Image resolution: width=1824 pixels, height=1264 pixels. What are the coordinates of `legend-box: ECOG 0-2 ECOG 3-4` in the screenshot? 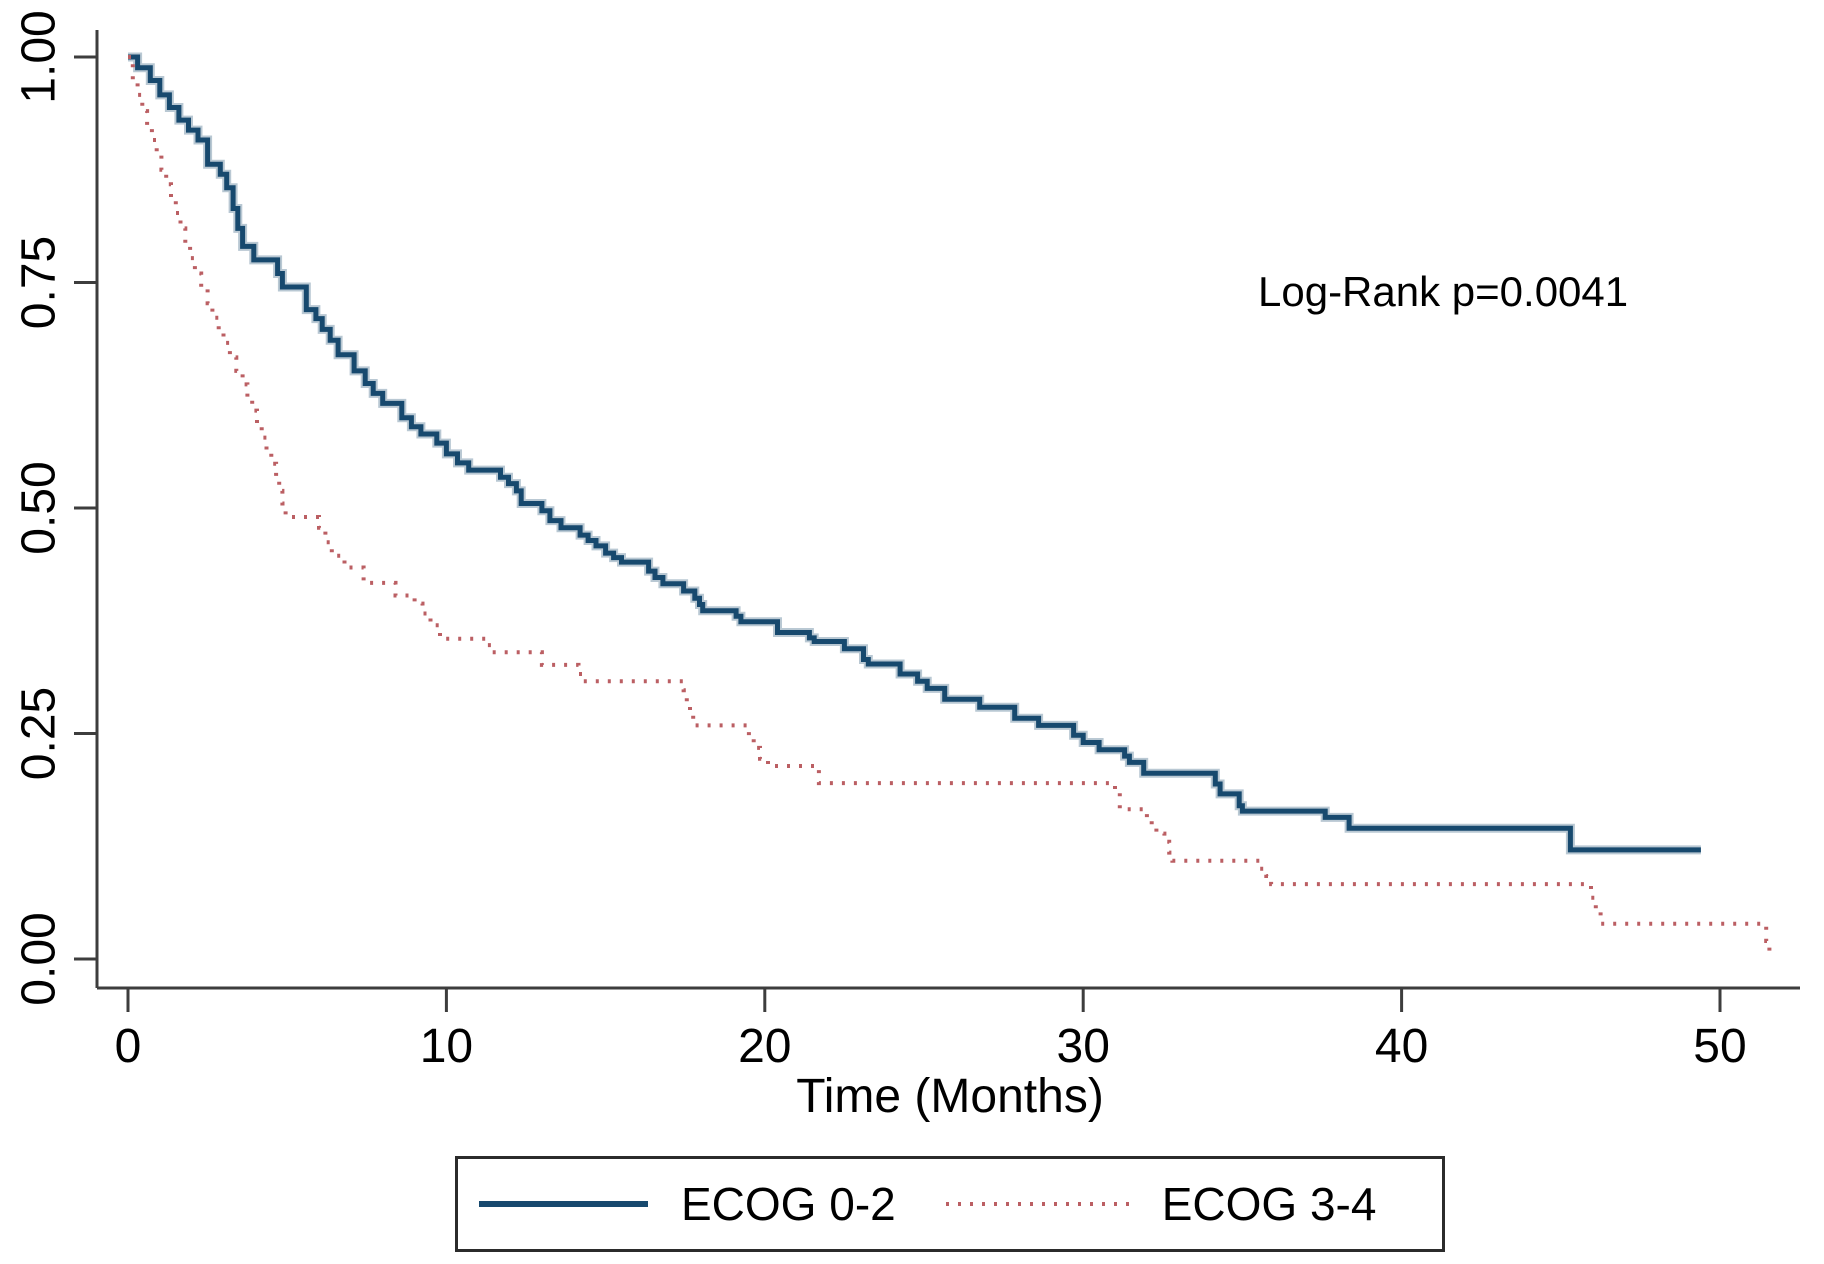 It's located at (950, 1204).